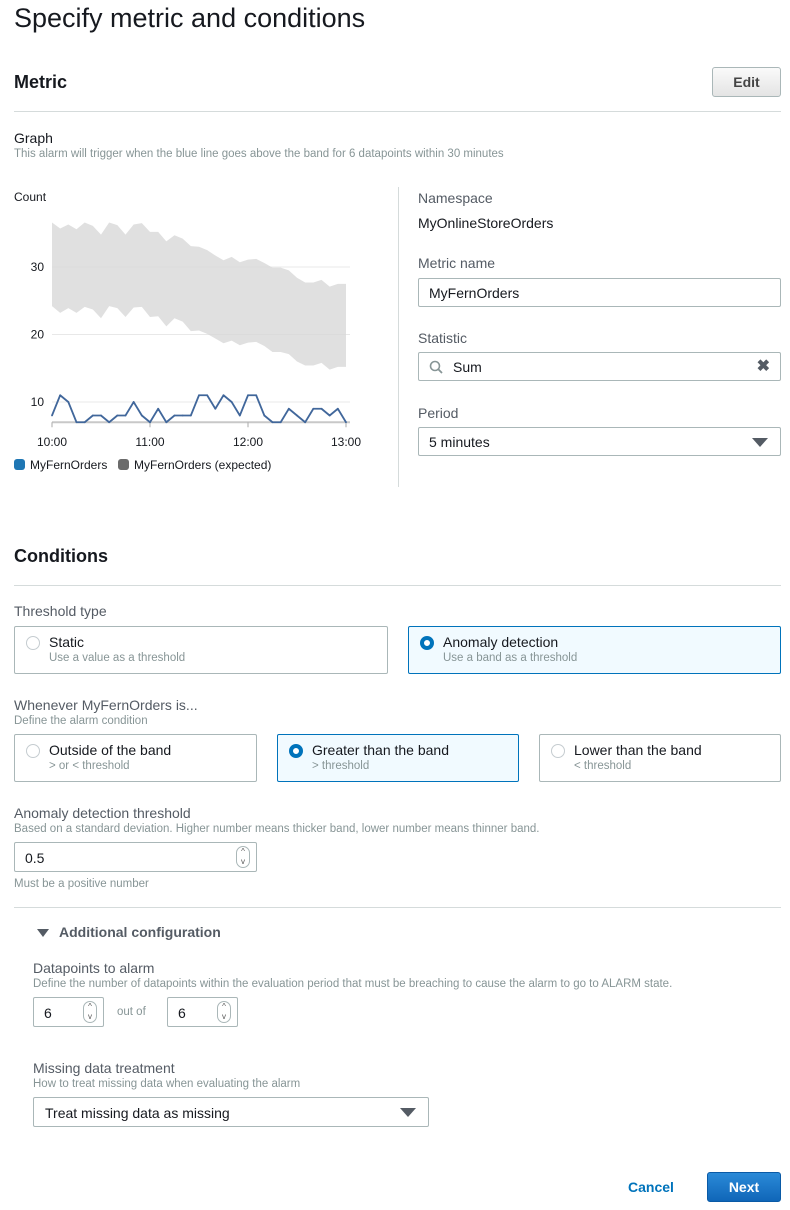 This screenshot has height=1210, width=790. I want to click on statistic-label: Statistic, so click(443, 338).